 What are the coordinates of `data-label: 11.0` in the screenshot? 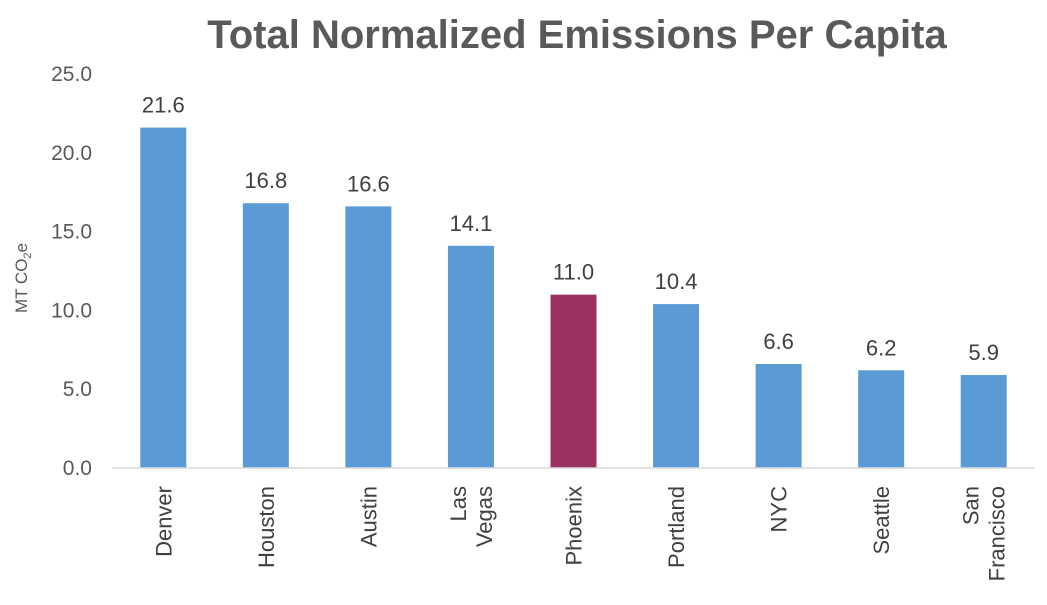 It's located at (573, 272).